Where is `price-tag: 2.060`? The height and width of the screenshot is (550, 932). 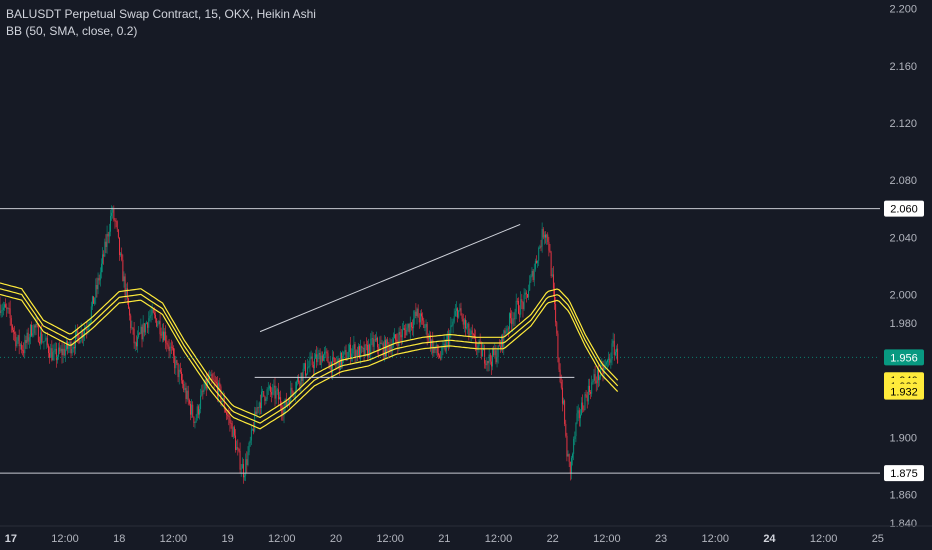
price-tag: 2.060 is located at coordinates (904, 208).